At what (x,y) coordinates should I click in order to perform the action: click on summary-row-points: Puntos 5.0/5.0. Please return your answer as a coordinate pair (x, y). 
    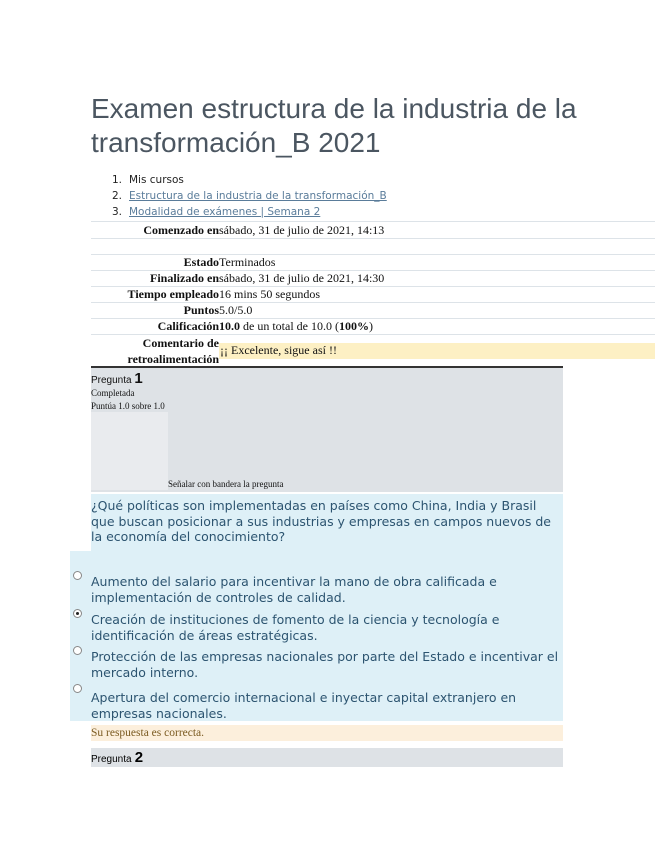
    Looking at the image, I should click on (373, 310).